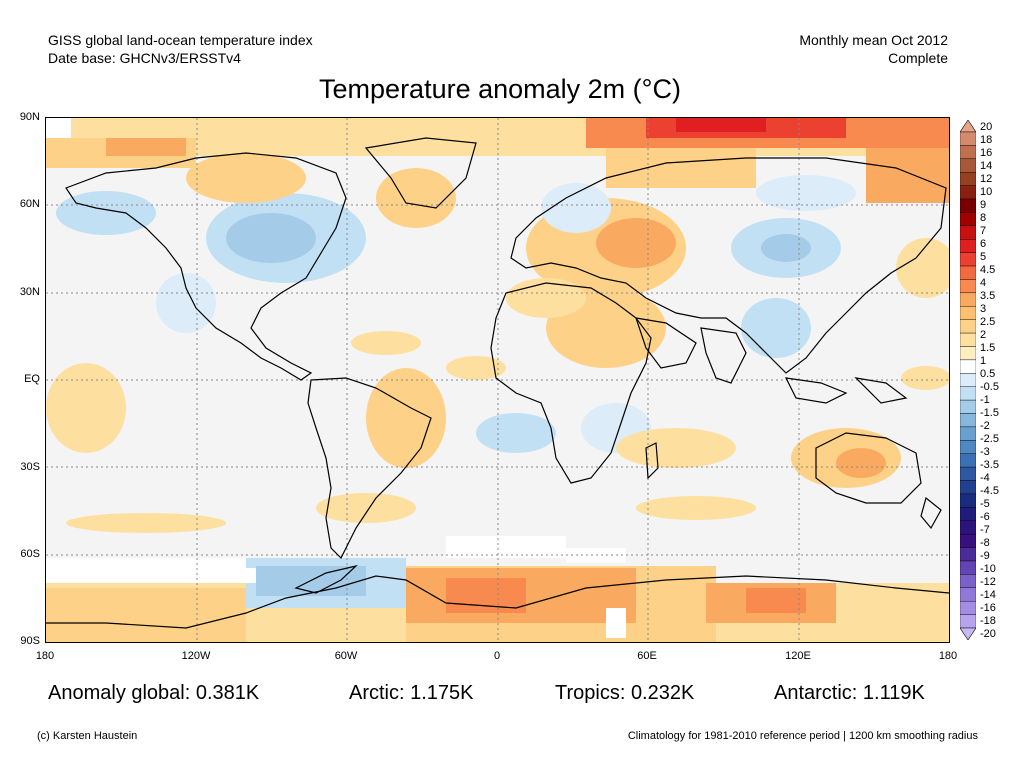  What do you see at coordinates (985, 452) in the screenshot?
I see `colorbar-label: -3` at bounding box center [985, 452].